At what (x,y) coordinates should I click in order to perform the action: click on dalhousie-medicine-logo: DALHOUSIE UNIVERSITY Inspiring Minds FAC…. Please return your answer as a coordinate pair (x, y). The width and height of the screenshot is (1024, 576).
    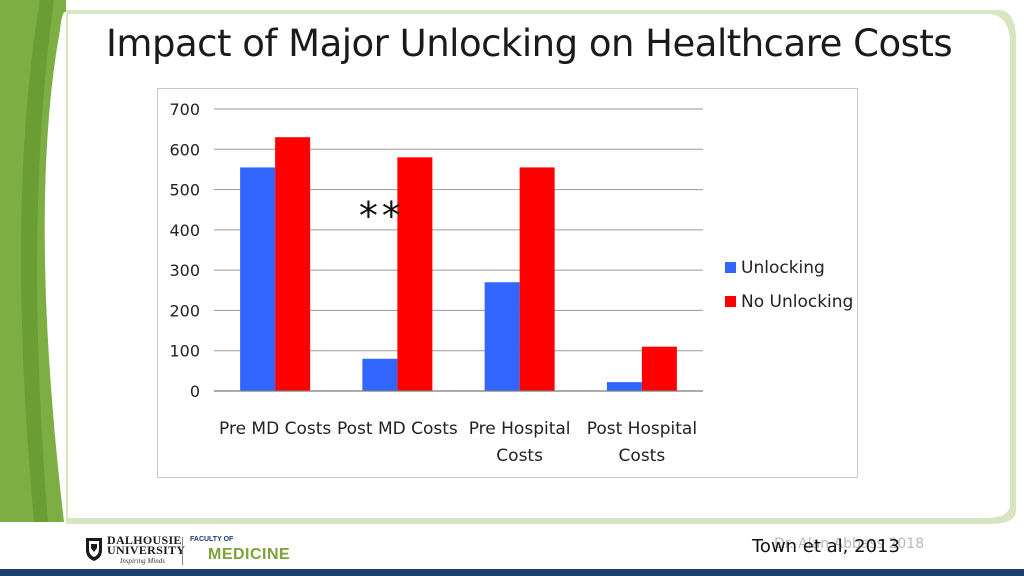
    Looking at the image, I should click on (189, 551).